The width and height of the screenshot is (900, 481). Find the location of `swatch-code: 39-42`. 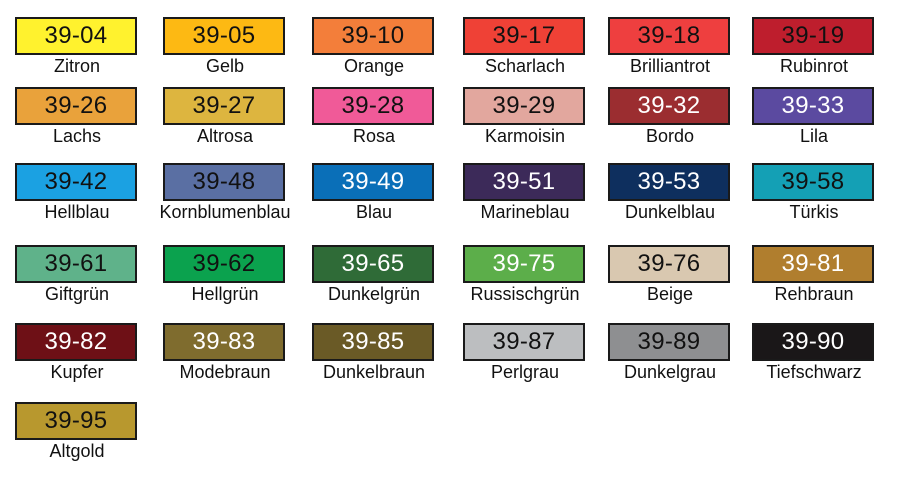

swatch-code: 39-42 is located at coordinates (76, 181).